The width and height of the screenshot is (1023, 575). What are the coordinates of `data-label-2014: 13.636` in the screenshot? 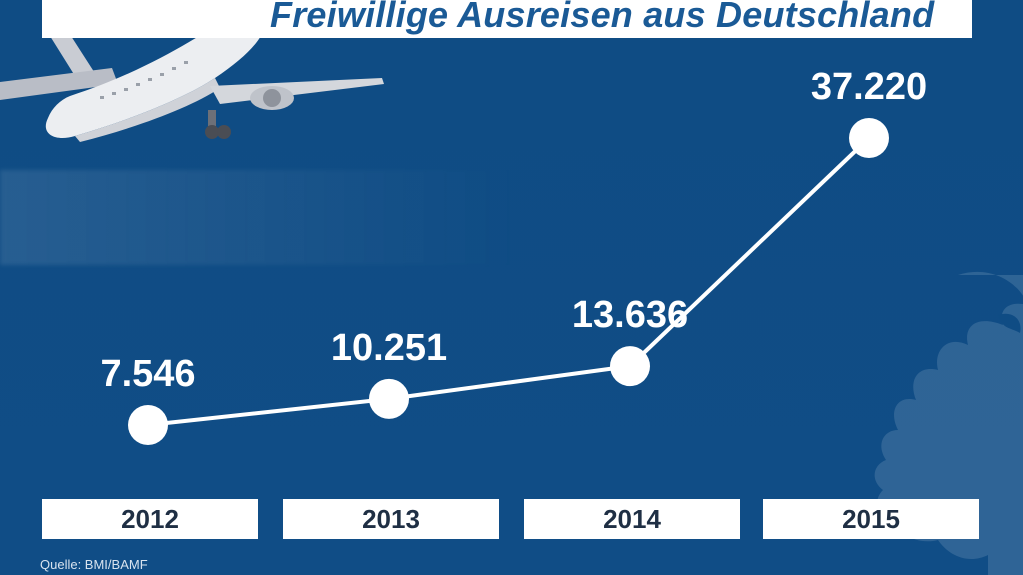 It's located at (630, 315).